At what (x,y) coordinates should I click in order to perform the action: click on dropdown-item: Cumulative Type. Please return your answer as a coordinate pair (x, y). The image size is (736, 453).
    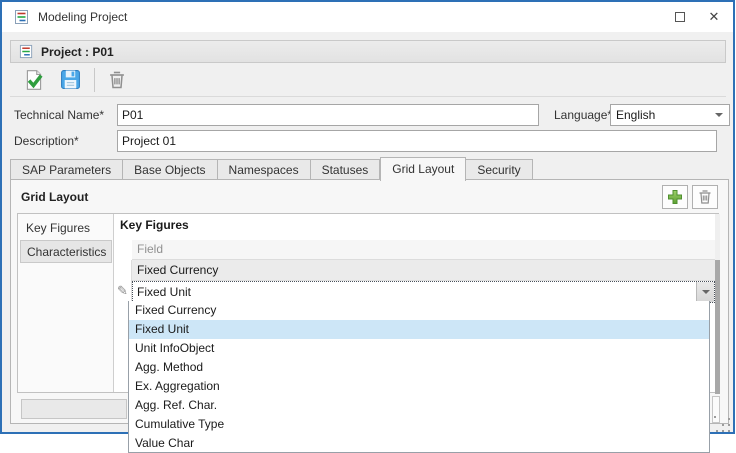
    Looking at the image, I should click on (180, 424).